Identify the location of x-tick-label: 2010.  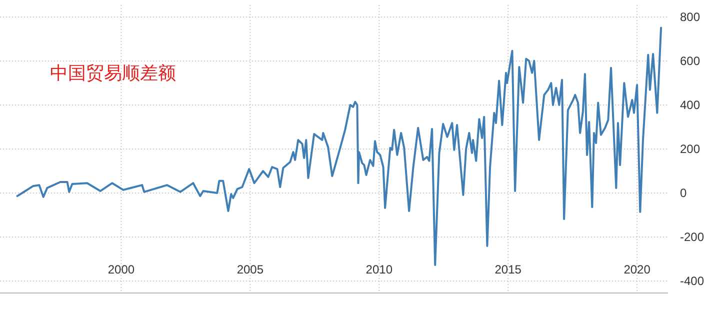
(379, 269).